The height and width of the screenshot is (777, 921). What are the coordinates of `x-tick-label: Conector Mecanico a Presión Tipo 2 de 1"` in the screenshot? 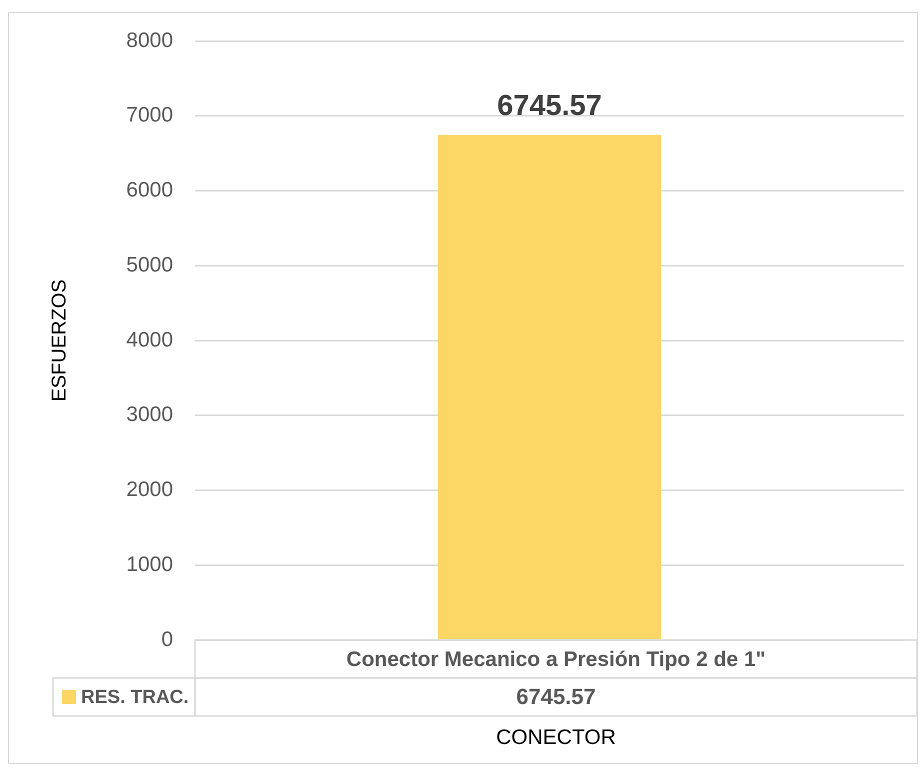 It's located at (556, 659).